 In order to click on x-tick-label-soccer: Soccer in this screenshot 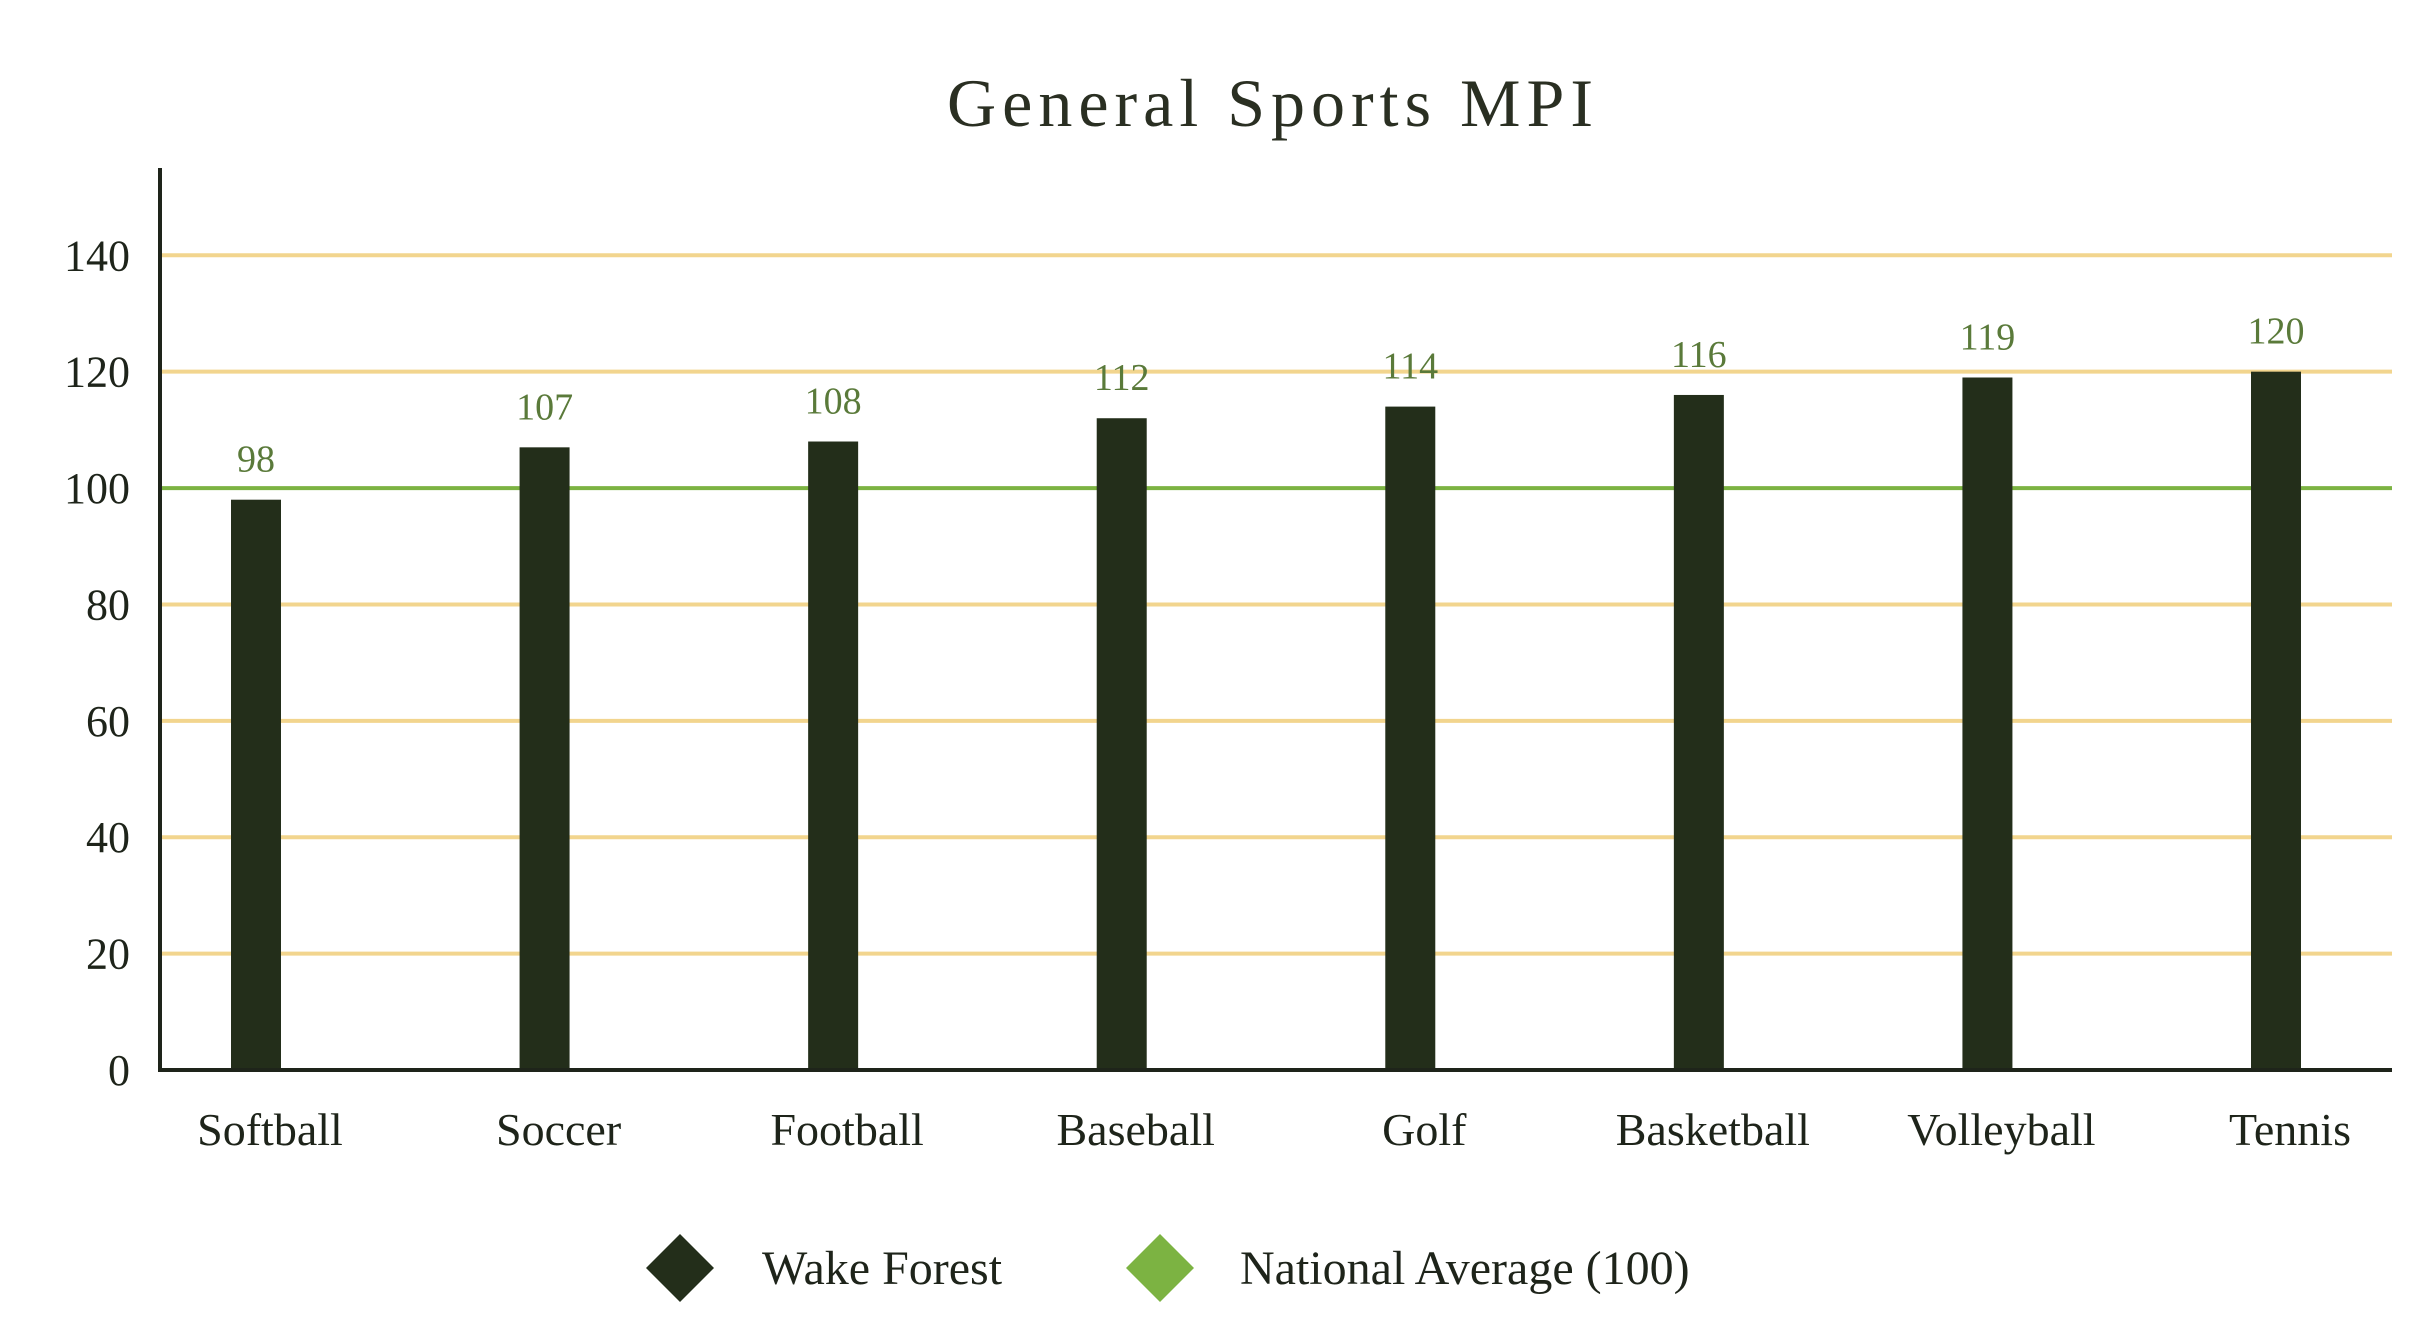, I will do `click(558, 1129)`.